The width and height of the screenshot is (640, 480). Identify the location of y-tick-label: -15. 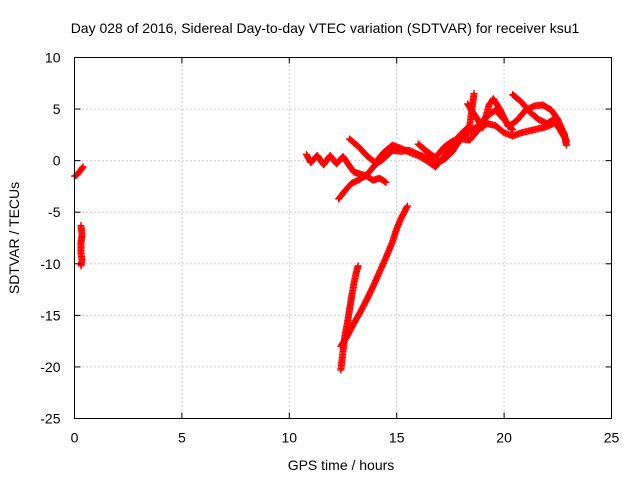
(50, 315).